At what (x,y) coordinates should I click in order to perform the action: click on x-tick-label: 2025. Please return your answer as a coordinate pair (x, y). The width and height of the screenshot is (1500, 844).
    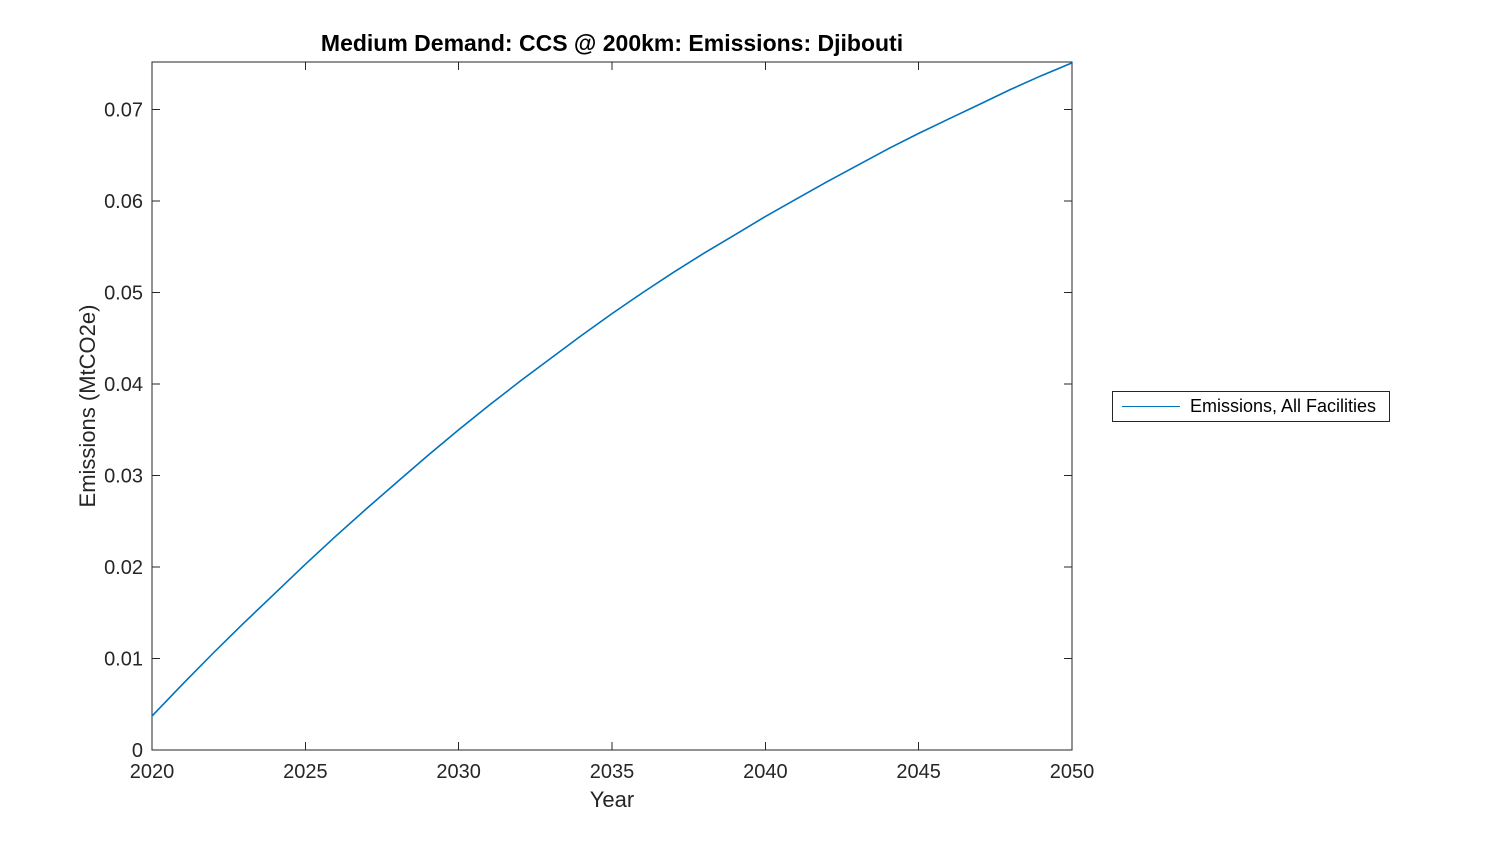
    Looking at the image, I should click on (305, 772).